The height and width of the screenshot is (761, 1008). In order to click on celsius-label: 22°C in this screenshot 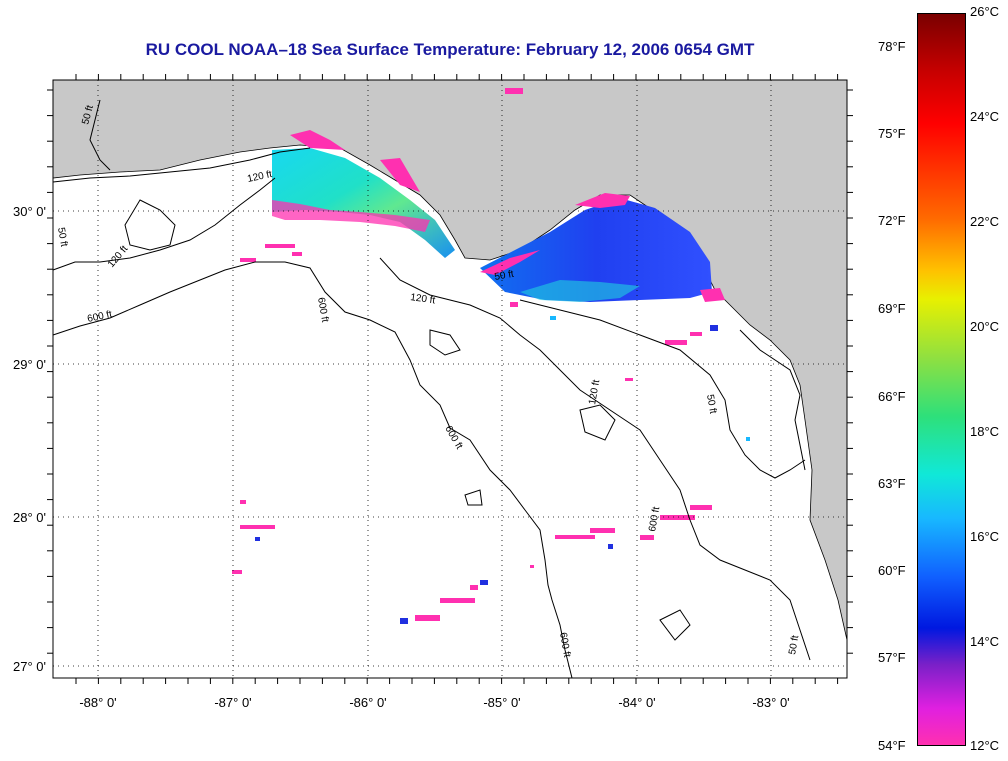, I will do `click(985, 221)`.